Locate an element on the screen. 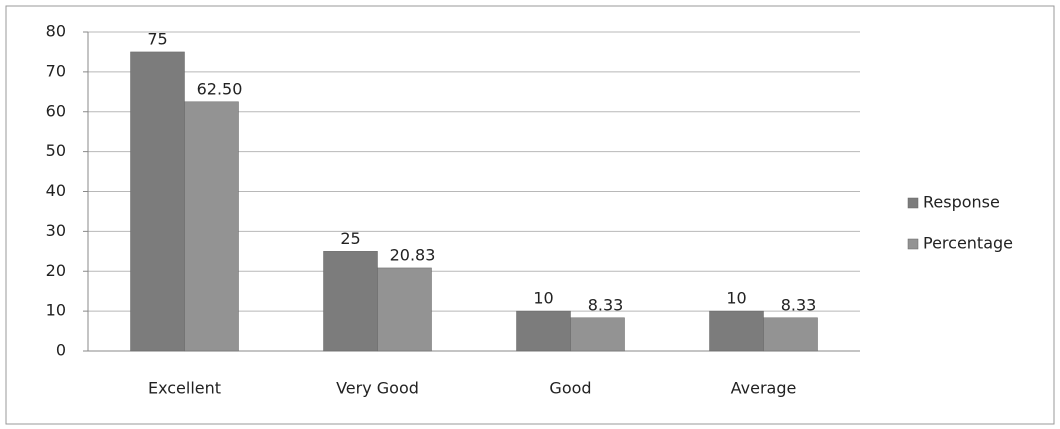  x-tick-label: Average is located at coordinates (764, 388).